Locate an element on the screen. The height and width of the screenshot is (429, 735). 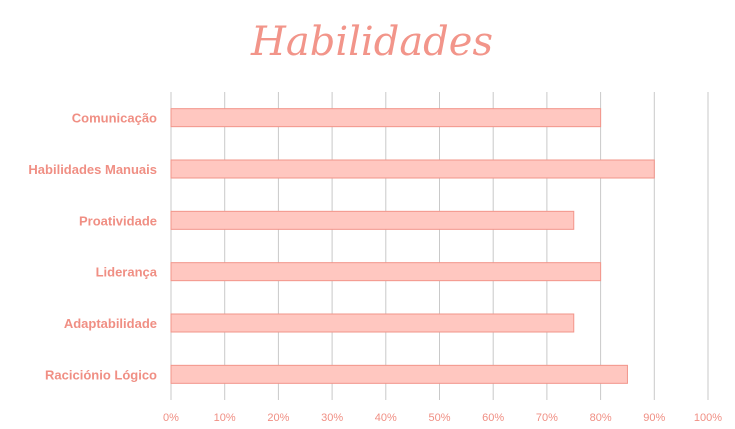
x-tick-label: 30% is located at coordinates (332, 418).